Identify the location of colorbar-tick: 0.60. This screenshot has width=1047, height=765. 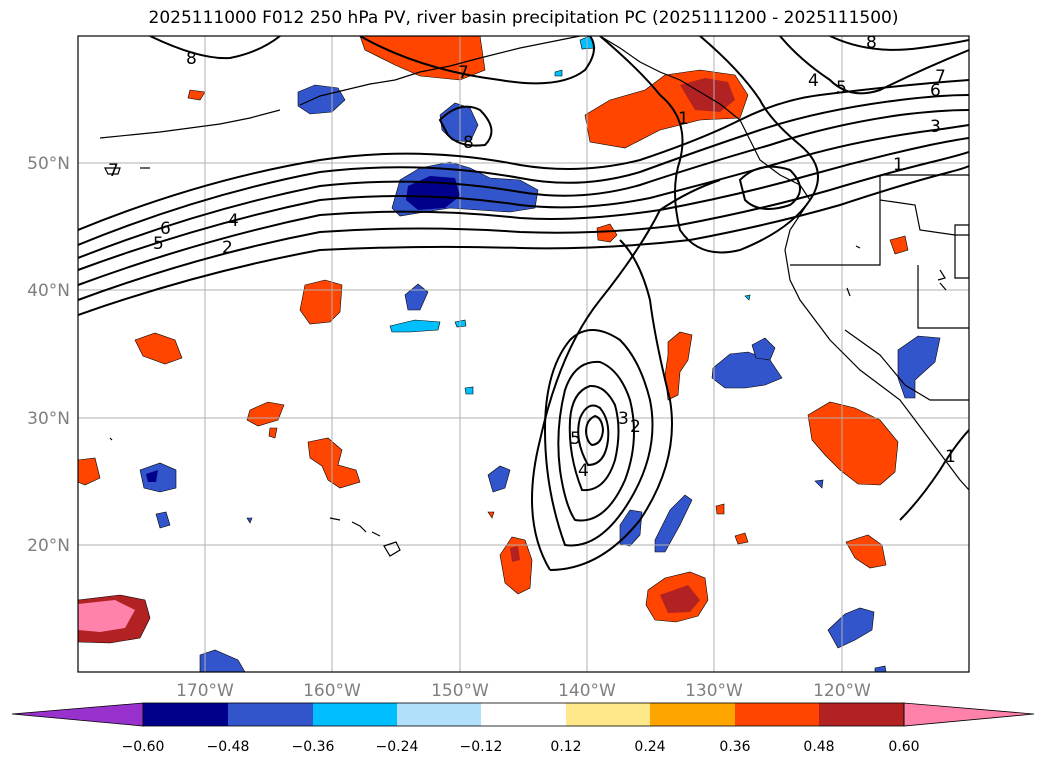
(903, 747).